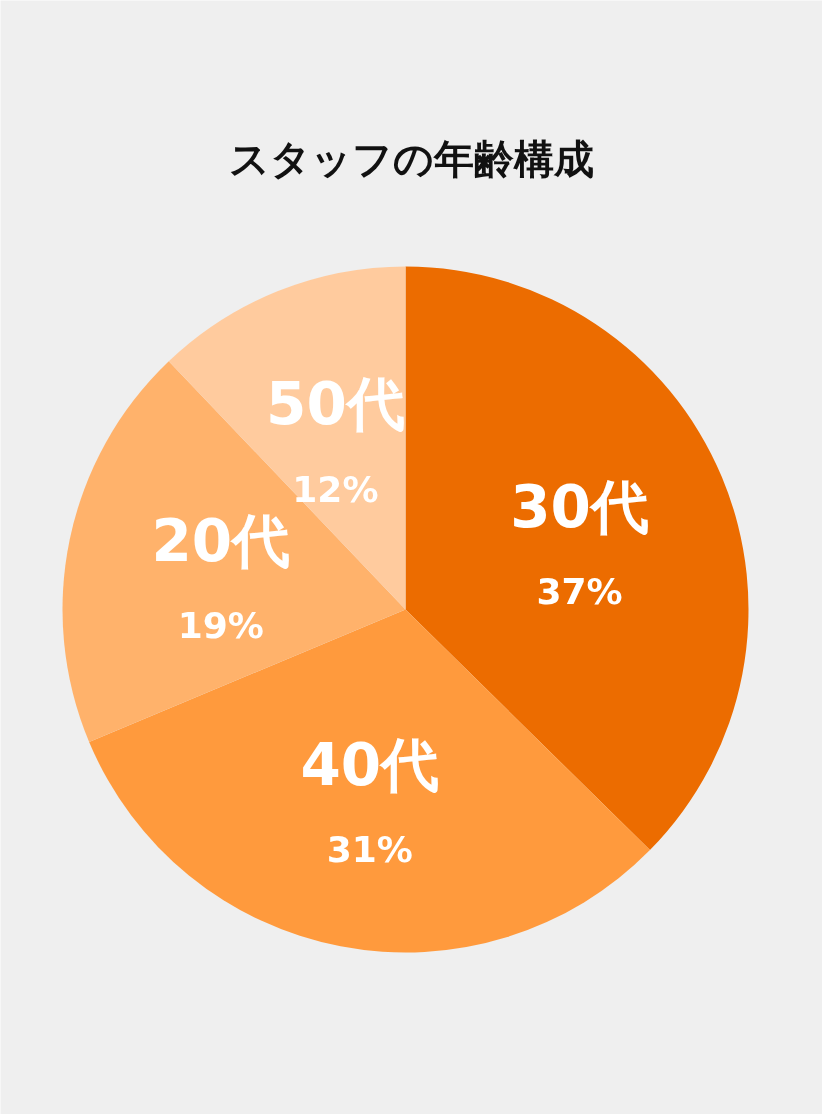  What do you see at coordinates (220, 626) in the screenshot?
I see `data-label: 19%` at bounding box center [220, 626].